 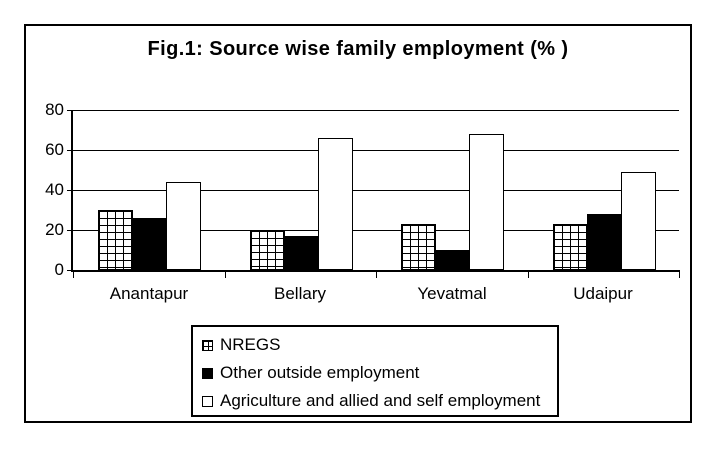 I want to click on y-axis-tick-label: 80, so click(x=54, y=109).